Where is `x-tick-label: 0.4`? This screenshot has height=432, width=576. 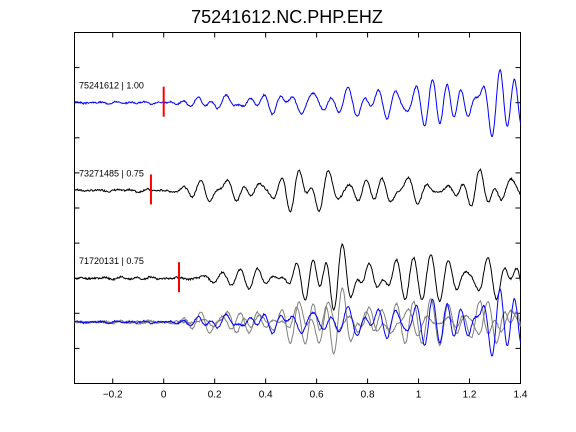 x-tick-label: 0.4 is located at coordinates (266, 395).